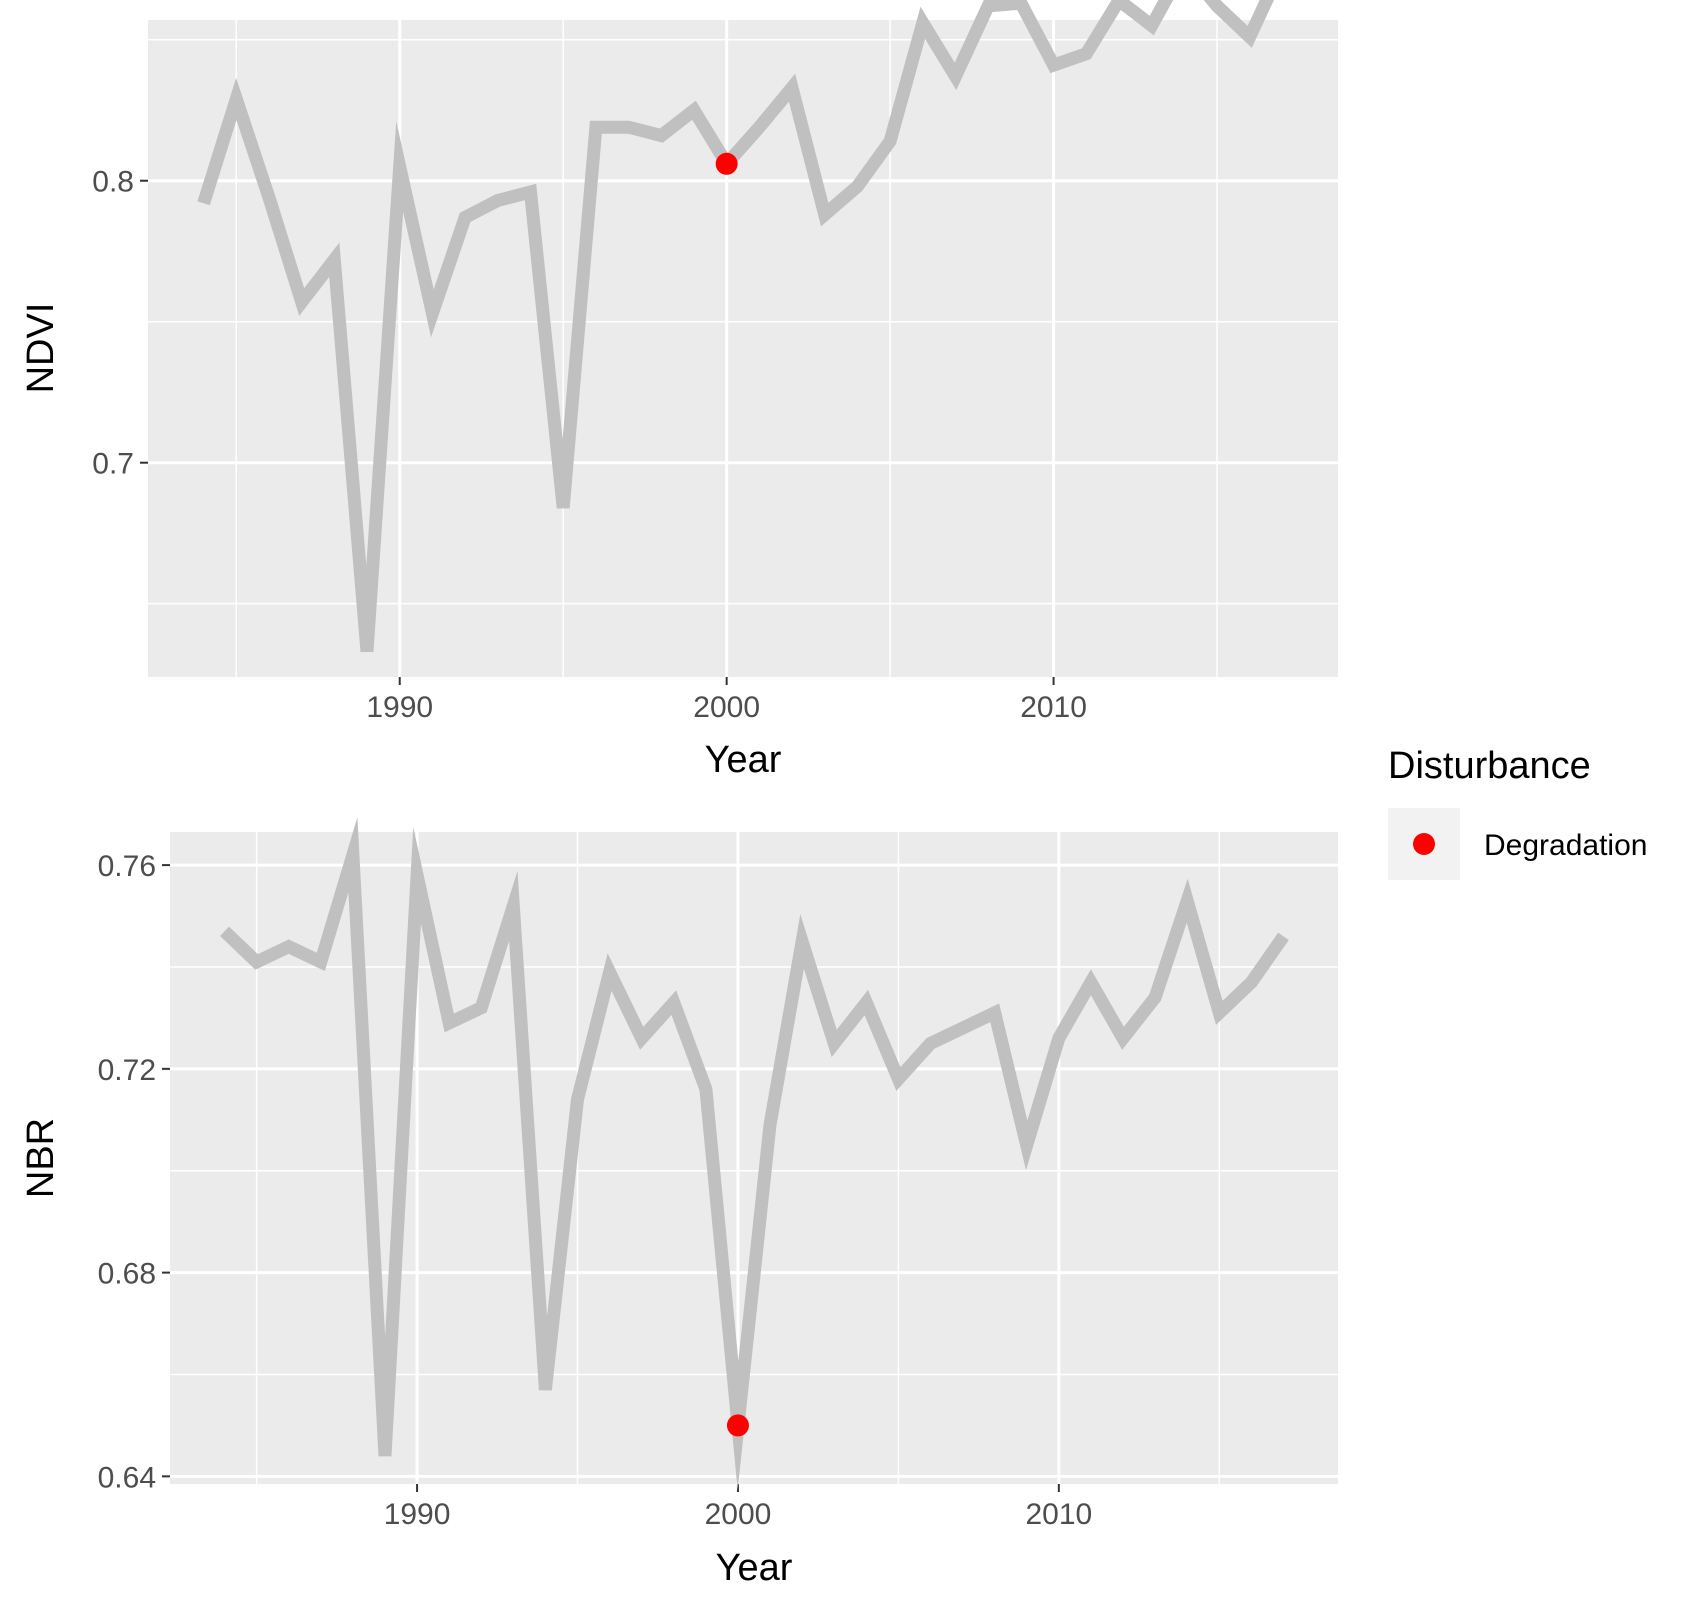 The width and height of the screenshot is (1706, 1606). Describe the element at coordinates (1489, 766) in the screenshot. I see `legend-title: Disturbance` at that location.